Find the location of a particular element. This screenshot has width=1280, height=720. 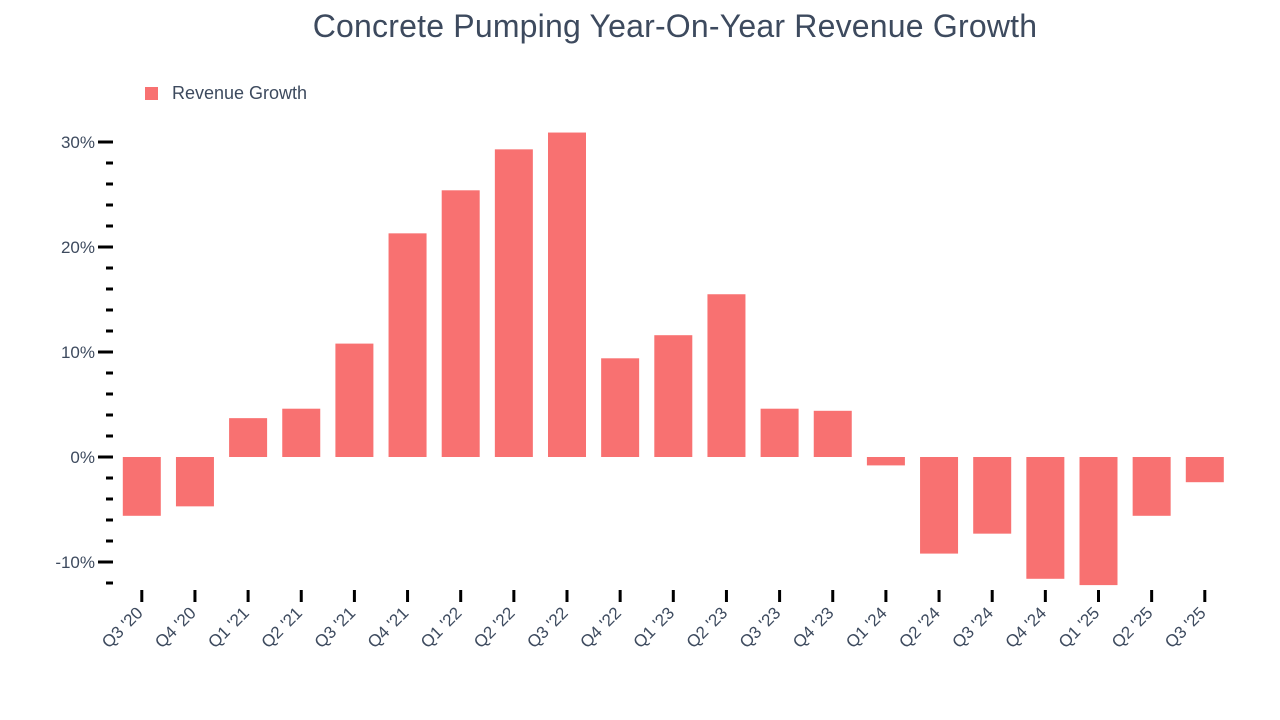

x-tick-label: Q4 '21 is located at coordinates (388, 627).